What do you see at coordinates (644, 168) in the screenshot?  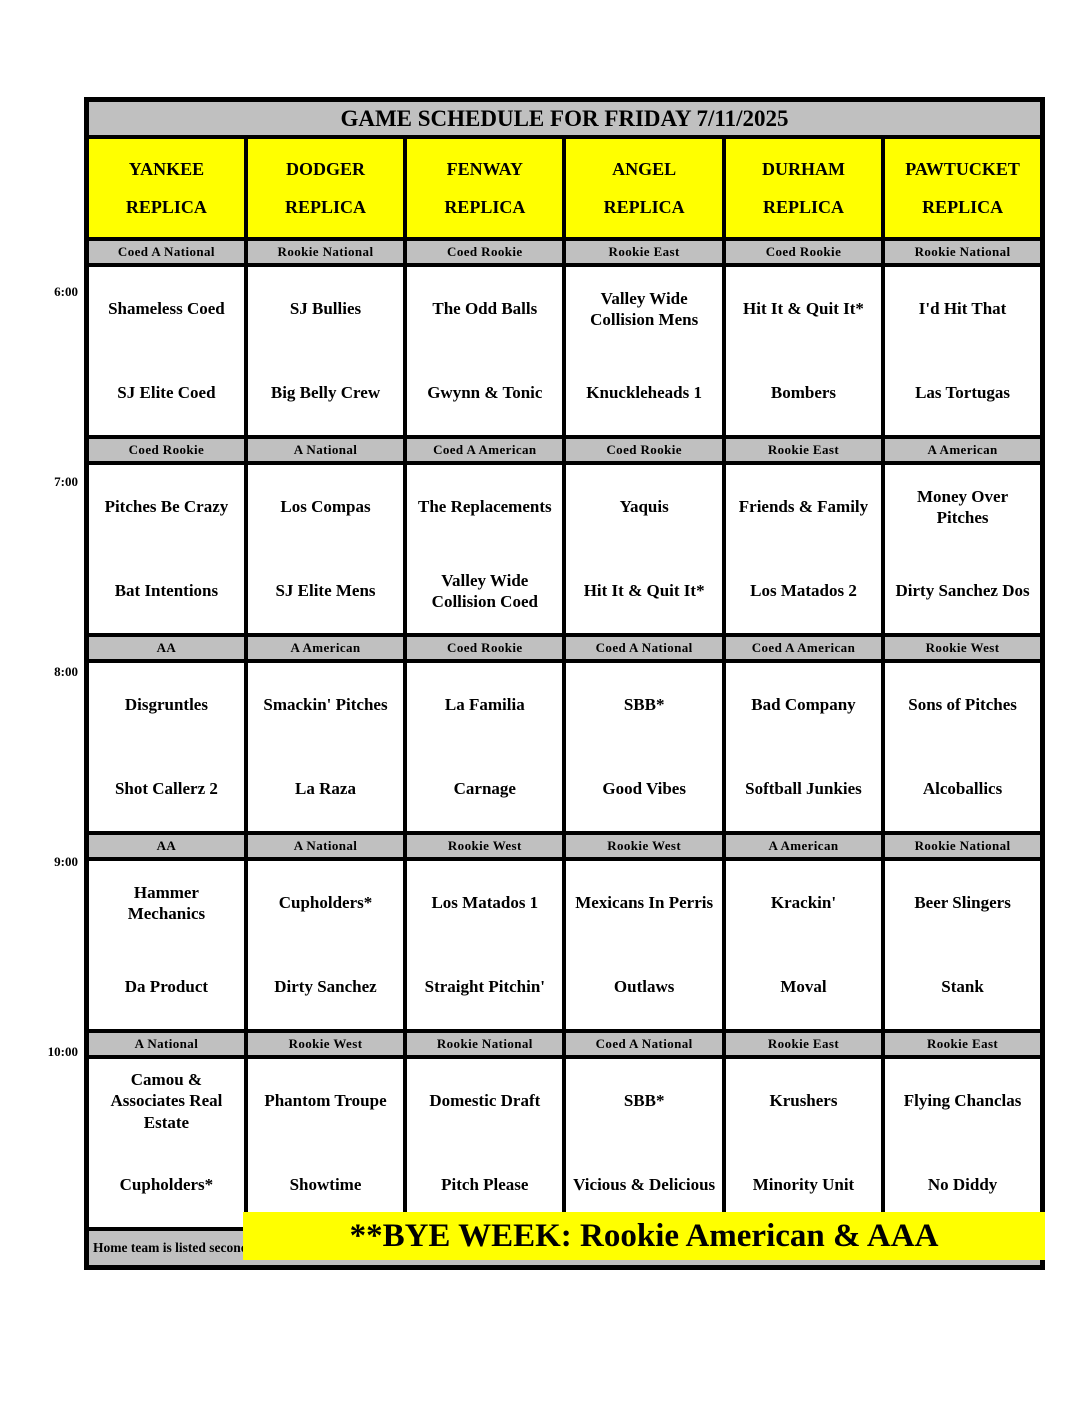 I see `field-name: ANGEL` at bounding box center [644, 168].